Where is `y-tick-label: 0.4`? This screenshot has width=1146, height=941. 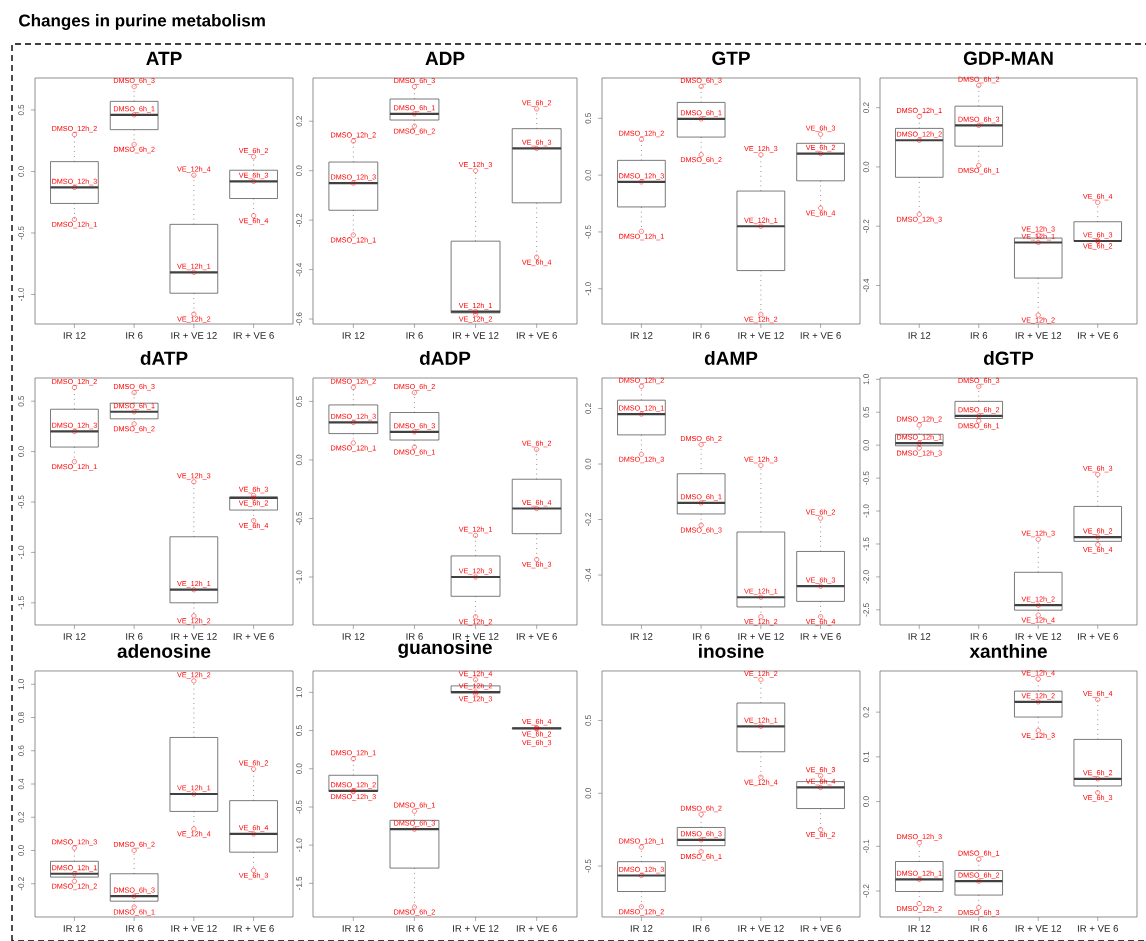 y-tick-label: 0.4 is located at coordinates (21, 784).